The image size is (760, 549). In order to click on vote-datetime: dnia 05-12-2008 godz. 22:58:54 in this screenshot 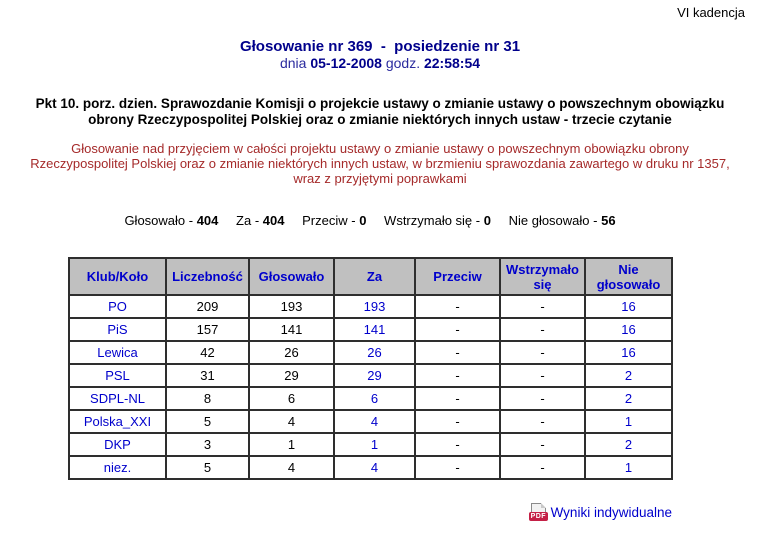, I will do `click(380, 63)`.